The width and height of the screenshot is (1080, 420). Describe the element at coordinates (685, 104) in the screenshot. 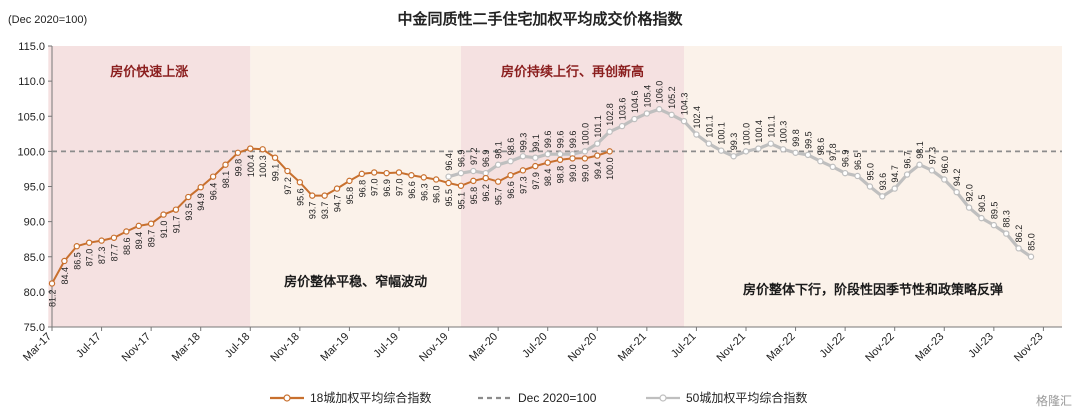

I see `data-label-2: 104.3` at that location.